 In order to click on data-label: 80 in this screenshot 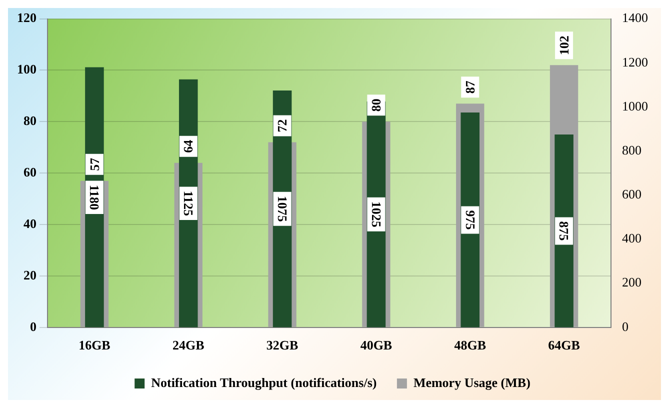, I will do `click(376, 105)`.